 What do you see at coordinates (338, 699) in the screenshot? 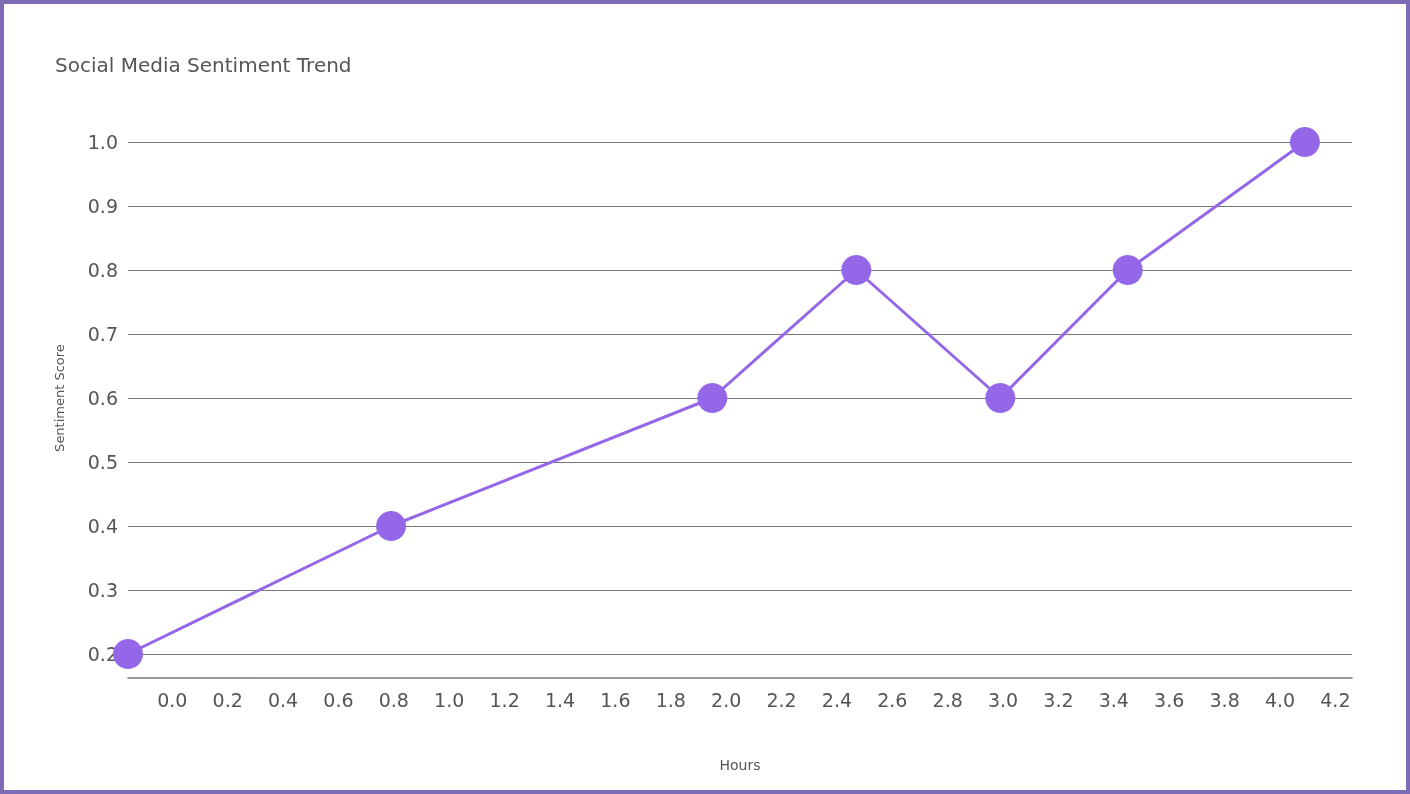
I see `x-tick-label: 0.6` at bounding box center [338, 699].